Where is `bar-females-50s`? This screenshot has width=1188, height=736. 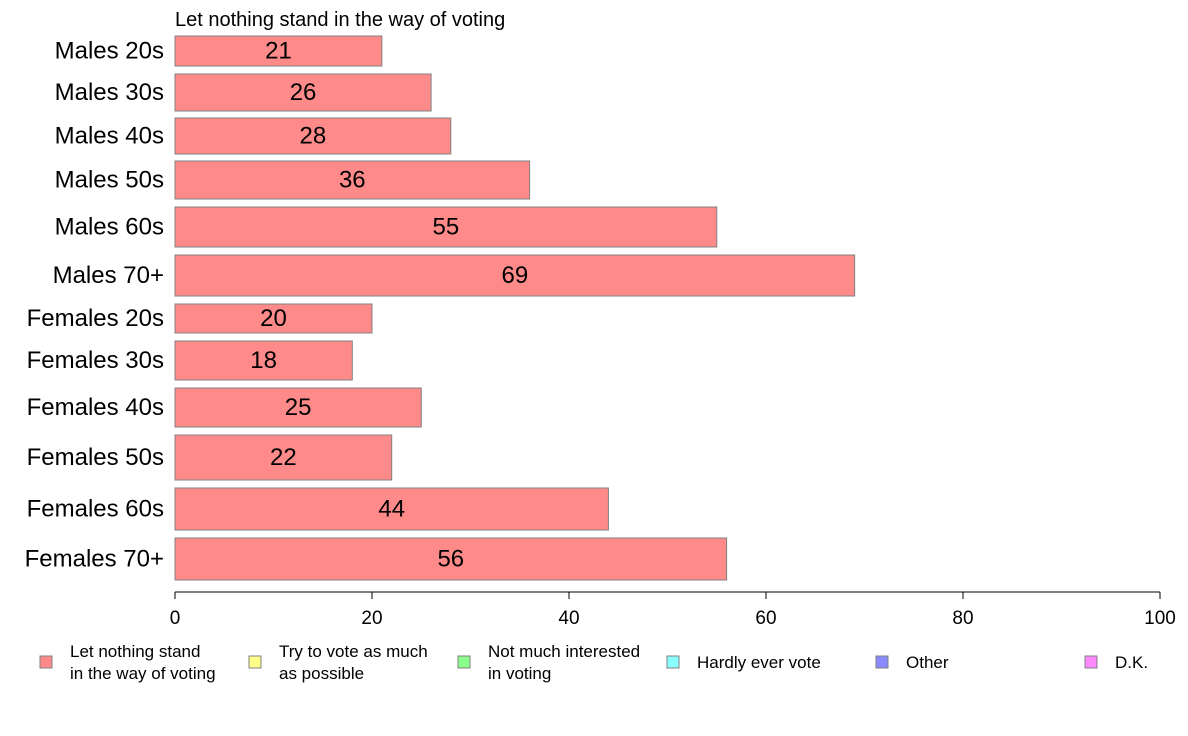
bar-females-50s is located at coordinates (283, 457).